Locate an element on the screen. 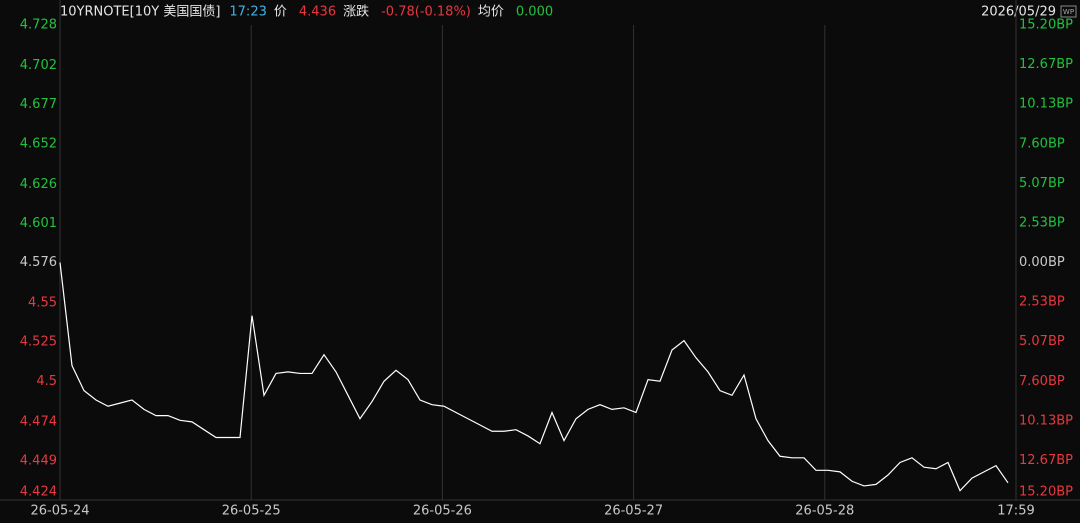 The height and width of the screenshot is (523, 1080). y-tick-label: 4.5 is located at coordinates (46, 381).